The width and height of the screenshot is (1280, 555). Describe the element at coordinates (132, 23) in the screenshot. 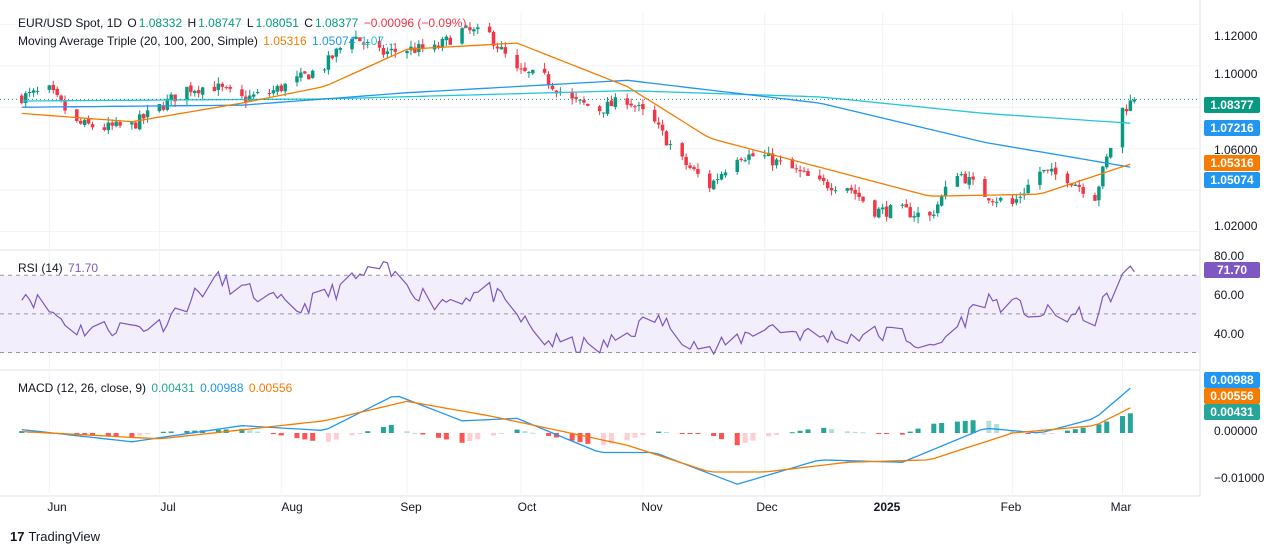

I see `ohlc-open-label: O` at that location.